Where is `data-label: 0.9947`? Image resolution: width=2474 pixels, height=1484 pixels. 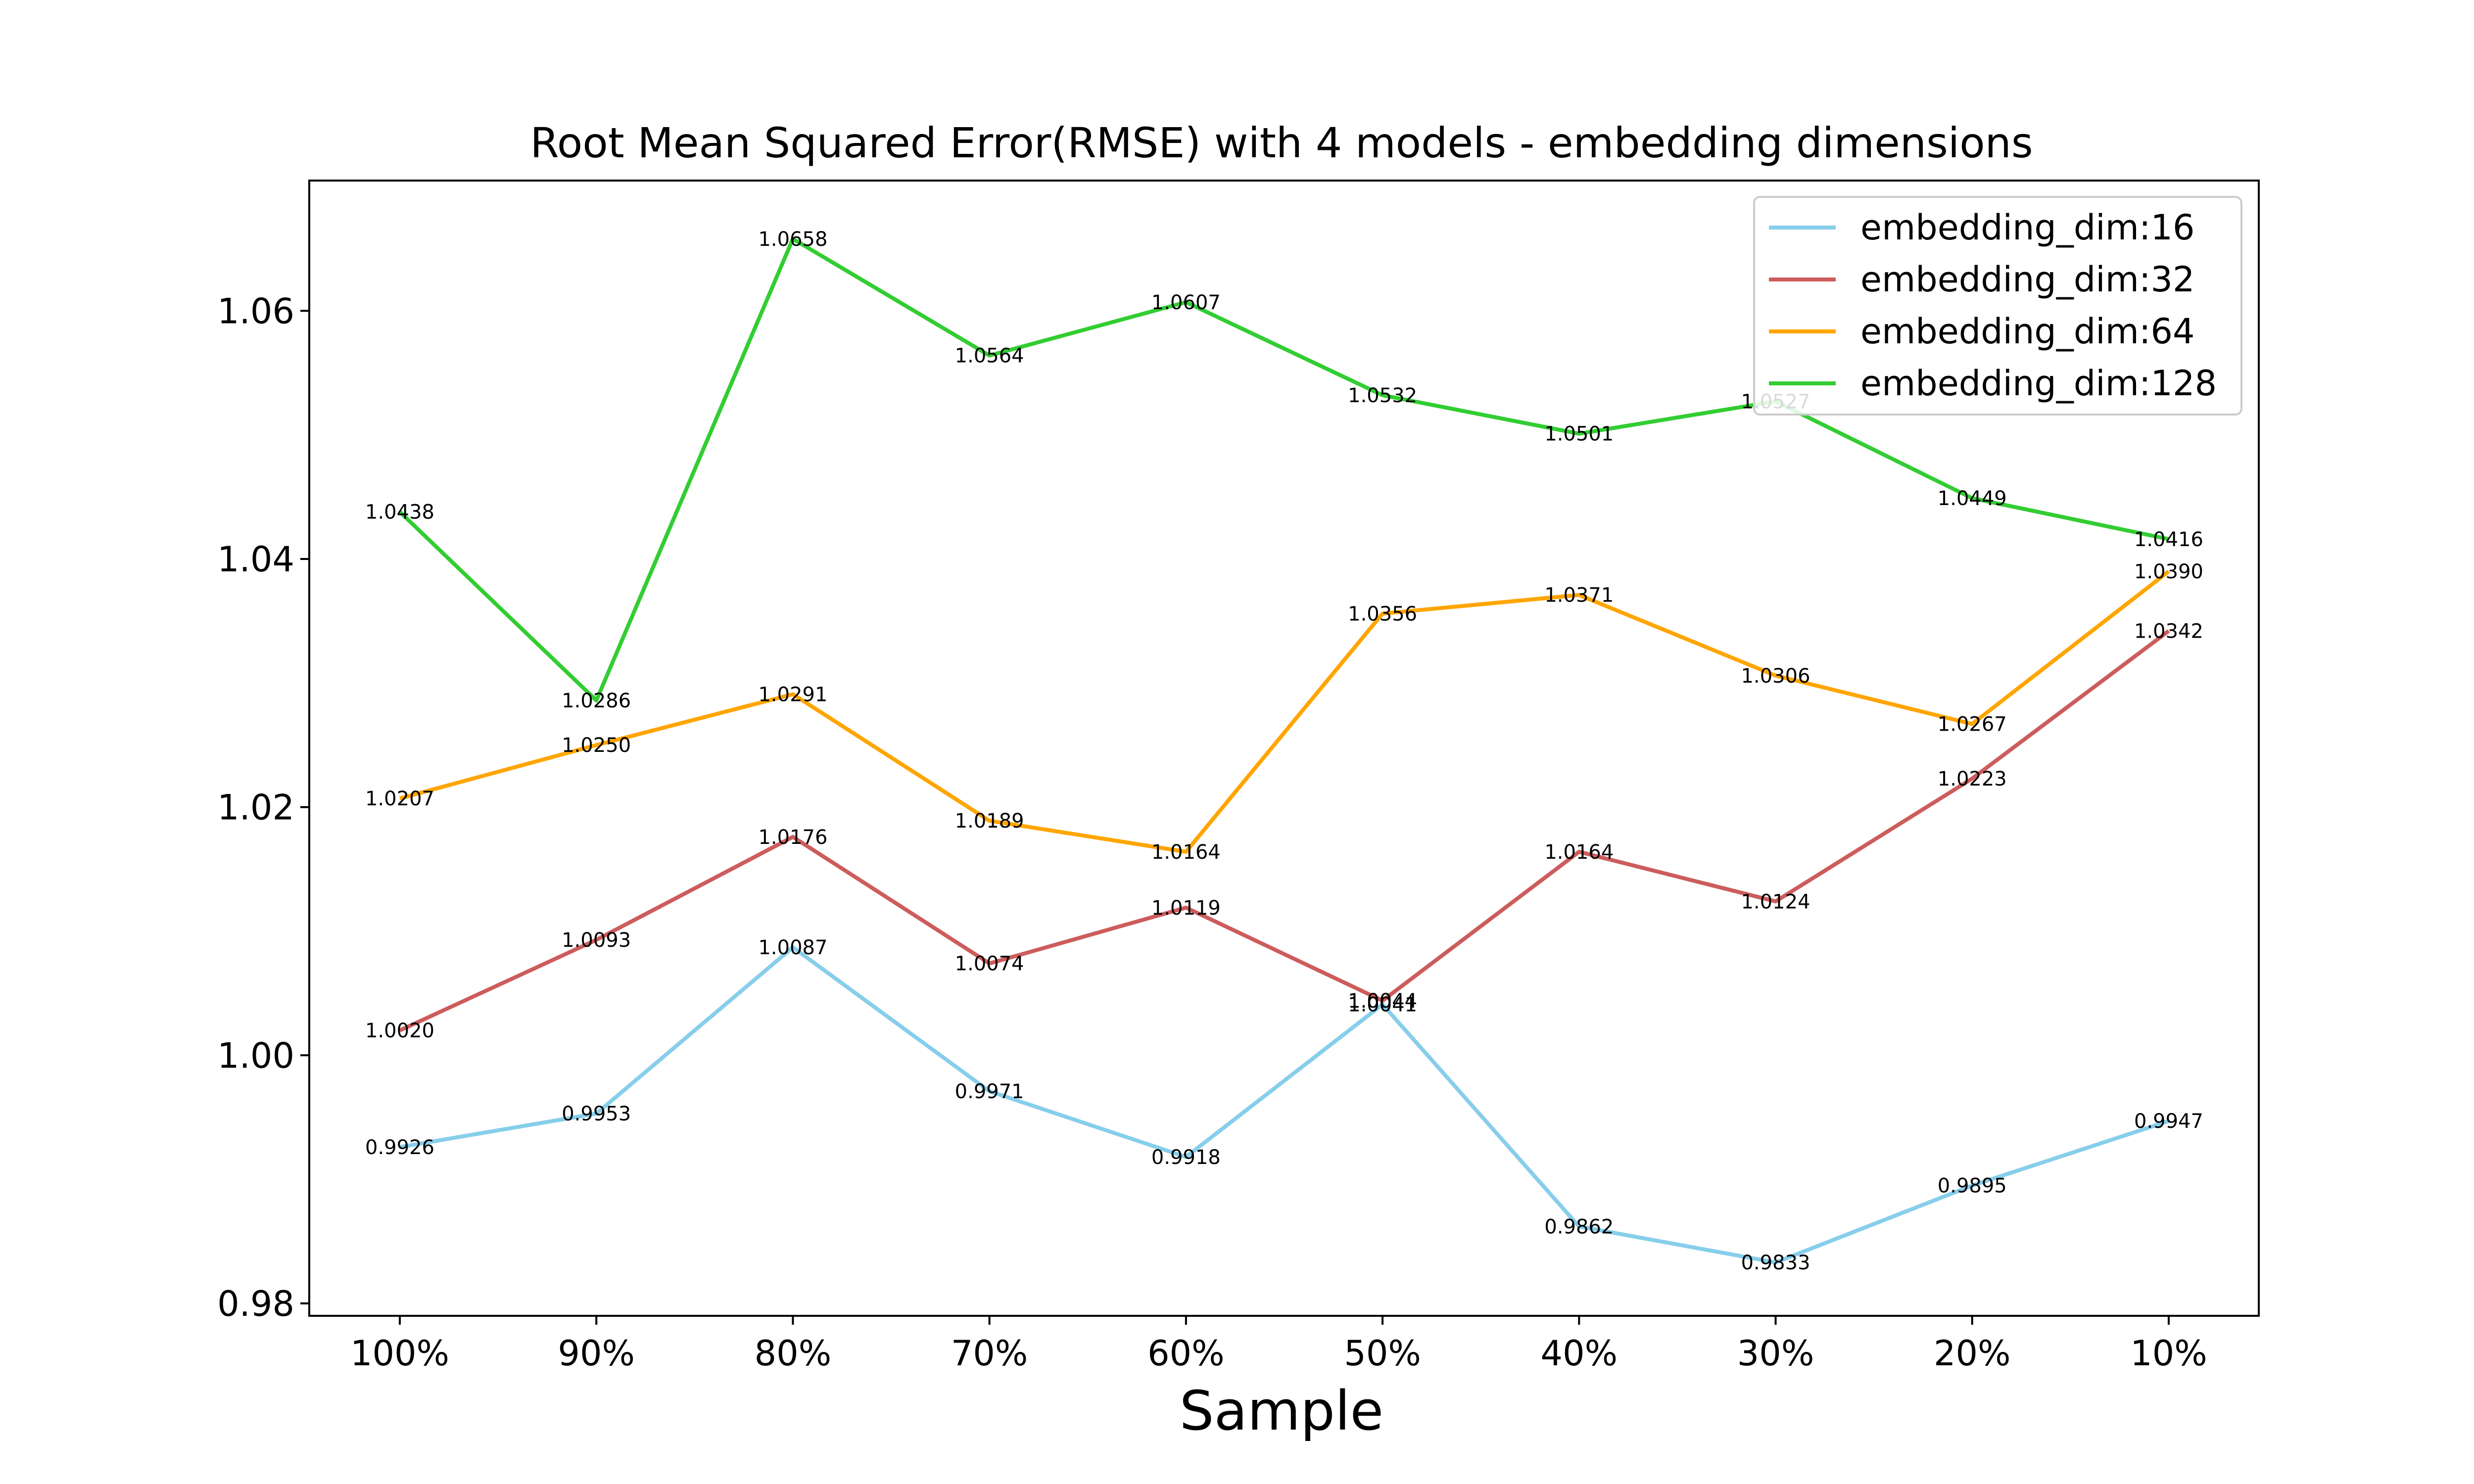 data-label: 0.9947 is located at coordinates (2168, 1121).